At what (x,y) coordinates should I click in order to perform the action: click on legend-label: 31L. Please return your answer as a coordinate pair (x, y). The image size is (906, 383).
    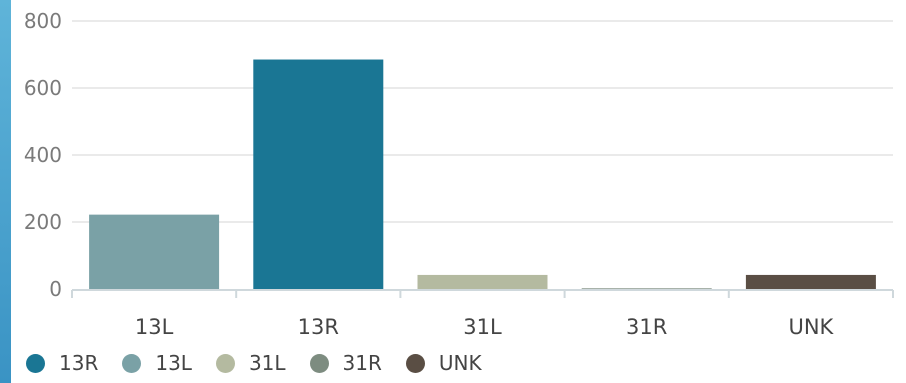
    Looking at the image, I should click on (267, 363).